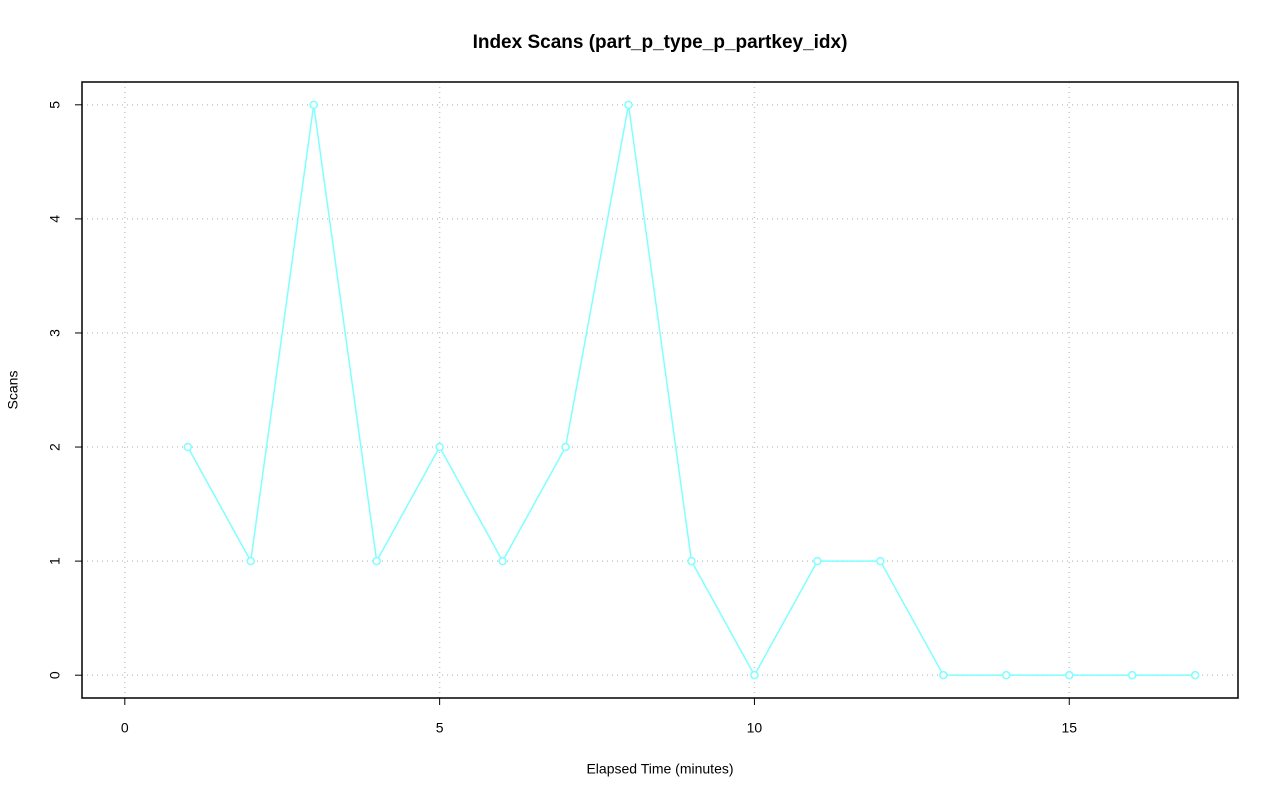 Image resolution: width=1280 pixels, height=801 pixels. Describe the element at coordinates (125, 728) in the screenshot. I see `x-tick-label: 0` at that location.